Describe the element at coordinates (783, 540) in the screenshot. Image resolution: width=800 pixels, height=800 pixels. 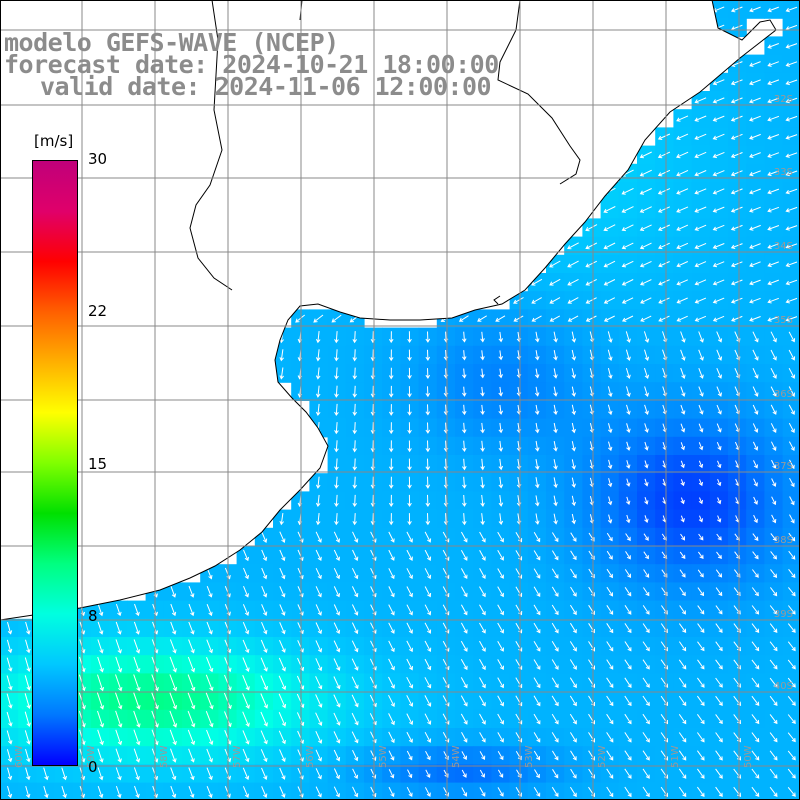
I see `latitude-label: 38S` at that location.